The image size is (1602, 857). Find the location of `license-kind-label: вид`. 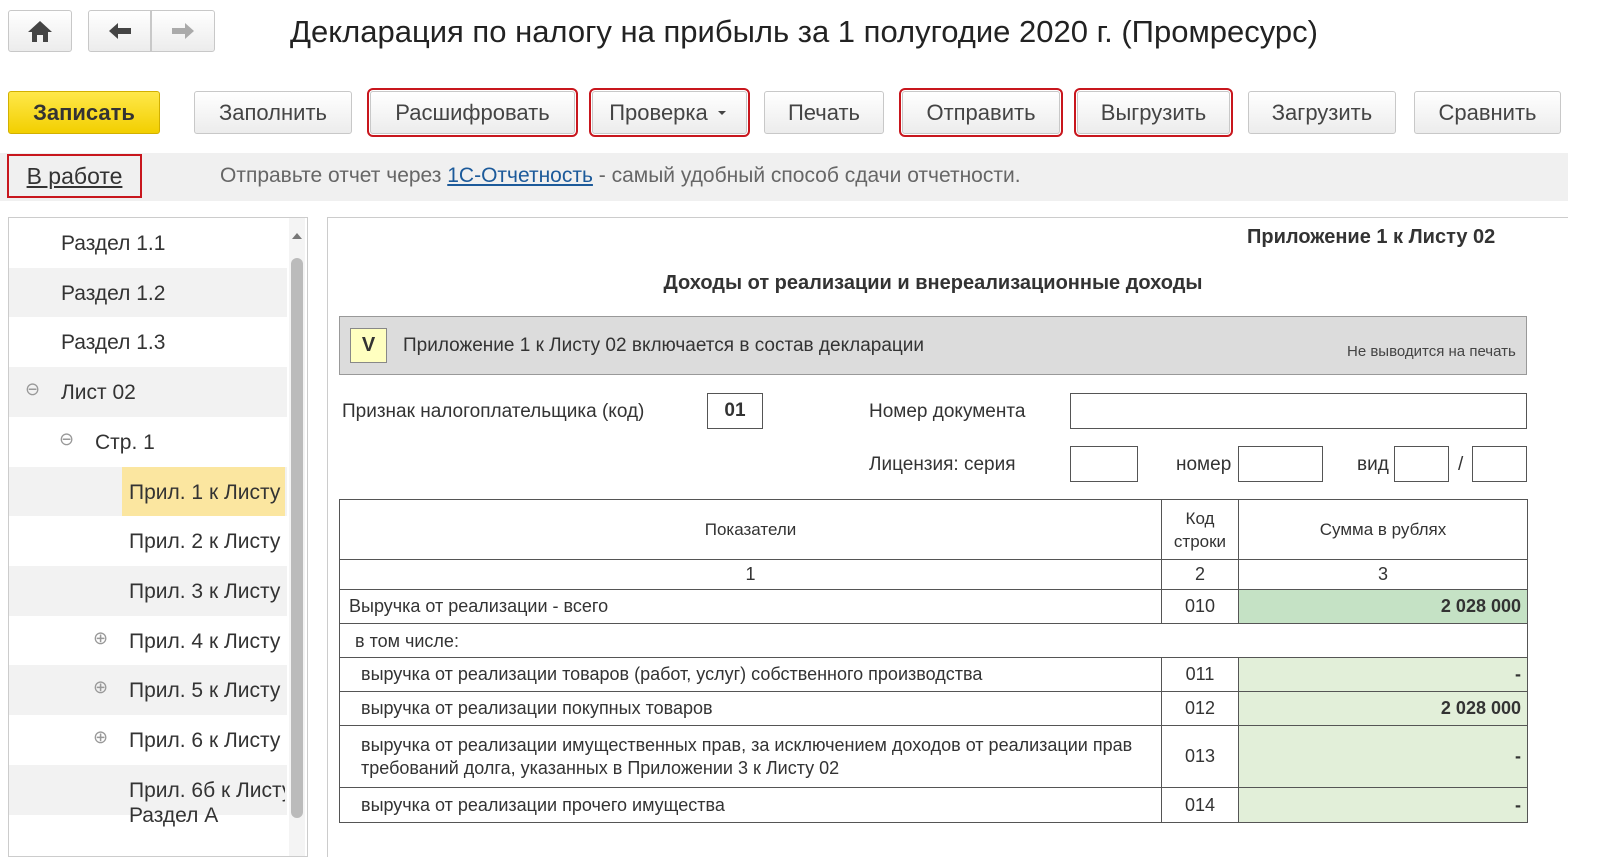

license-kind-label: вид is located at coordinates (1373, 464).